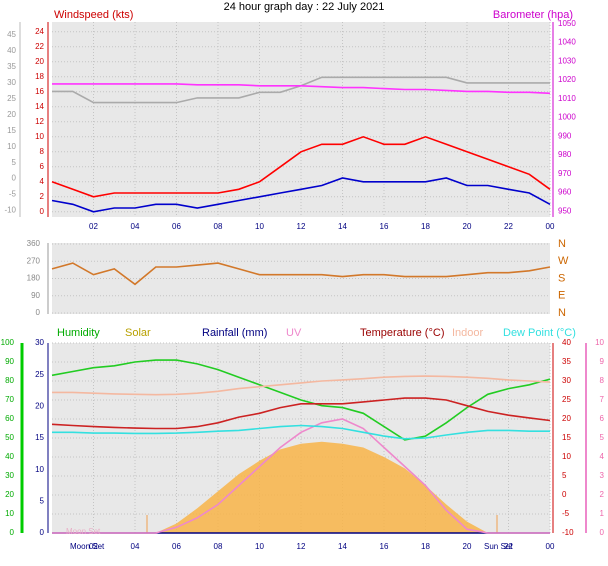 The height and width of the screenshot is (566, 608). Describe the element at coordinates (563, 261) in the screenshot. I see `y2-tick-label: W` at that location.